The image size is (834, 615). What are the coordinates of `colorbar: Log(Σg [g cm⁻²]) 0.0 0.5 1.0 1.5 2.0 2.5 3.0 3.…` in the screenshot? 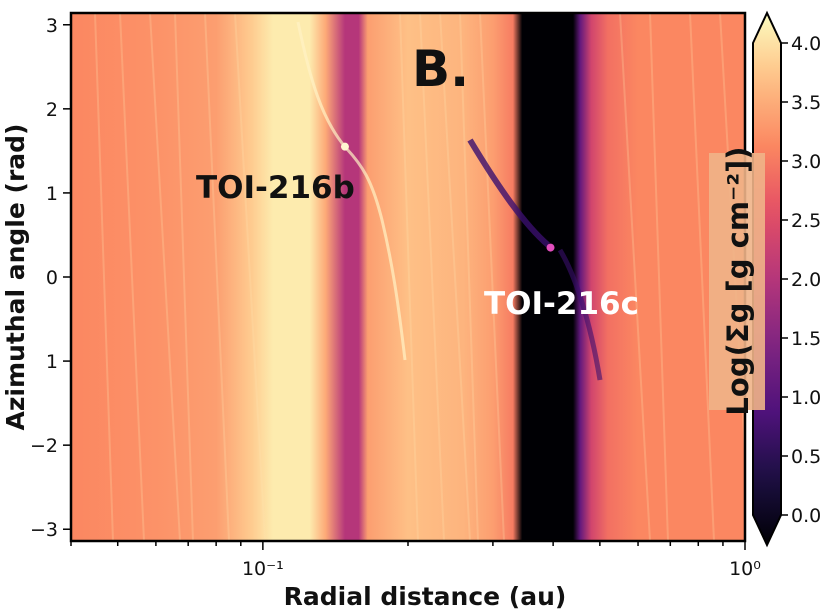 It's located at (765, 279).